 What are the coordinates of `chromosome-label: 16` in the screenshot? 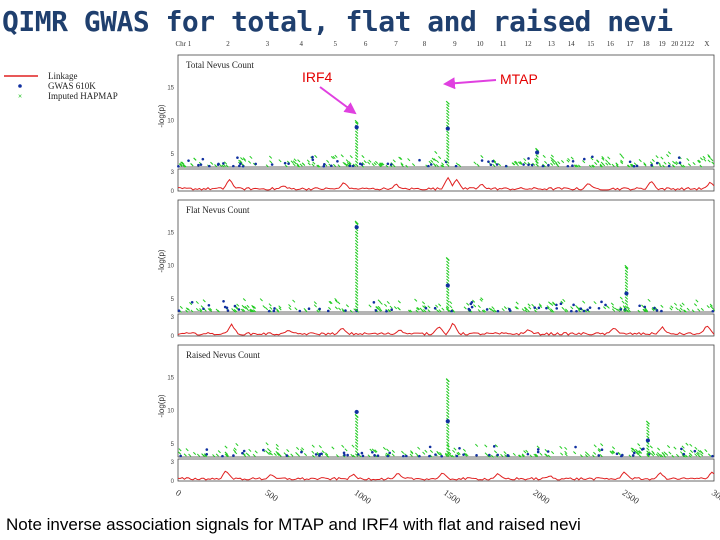 It's located at (611, 44).